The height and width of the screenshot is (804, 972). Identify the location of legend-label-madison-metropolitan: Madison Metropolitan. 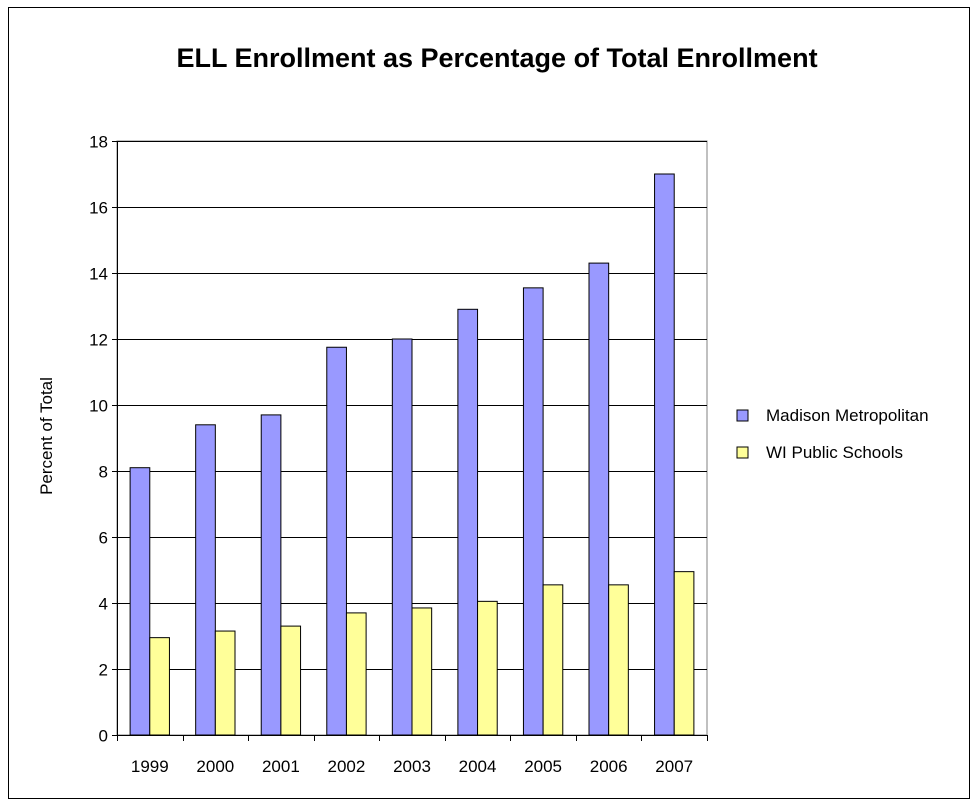
(847, 415).